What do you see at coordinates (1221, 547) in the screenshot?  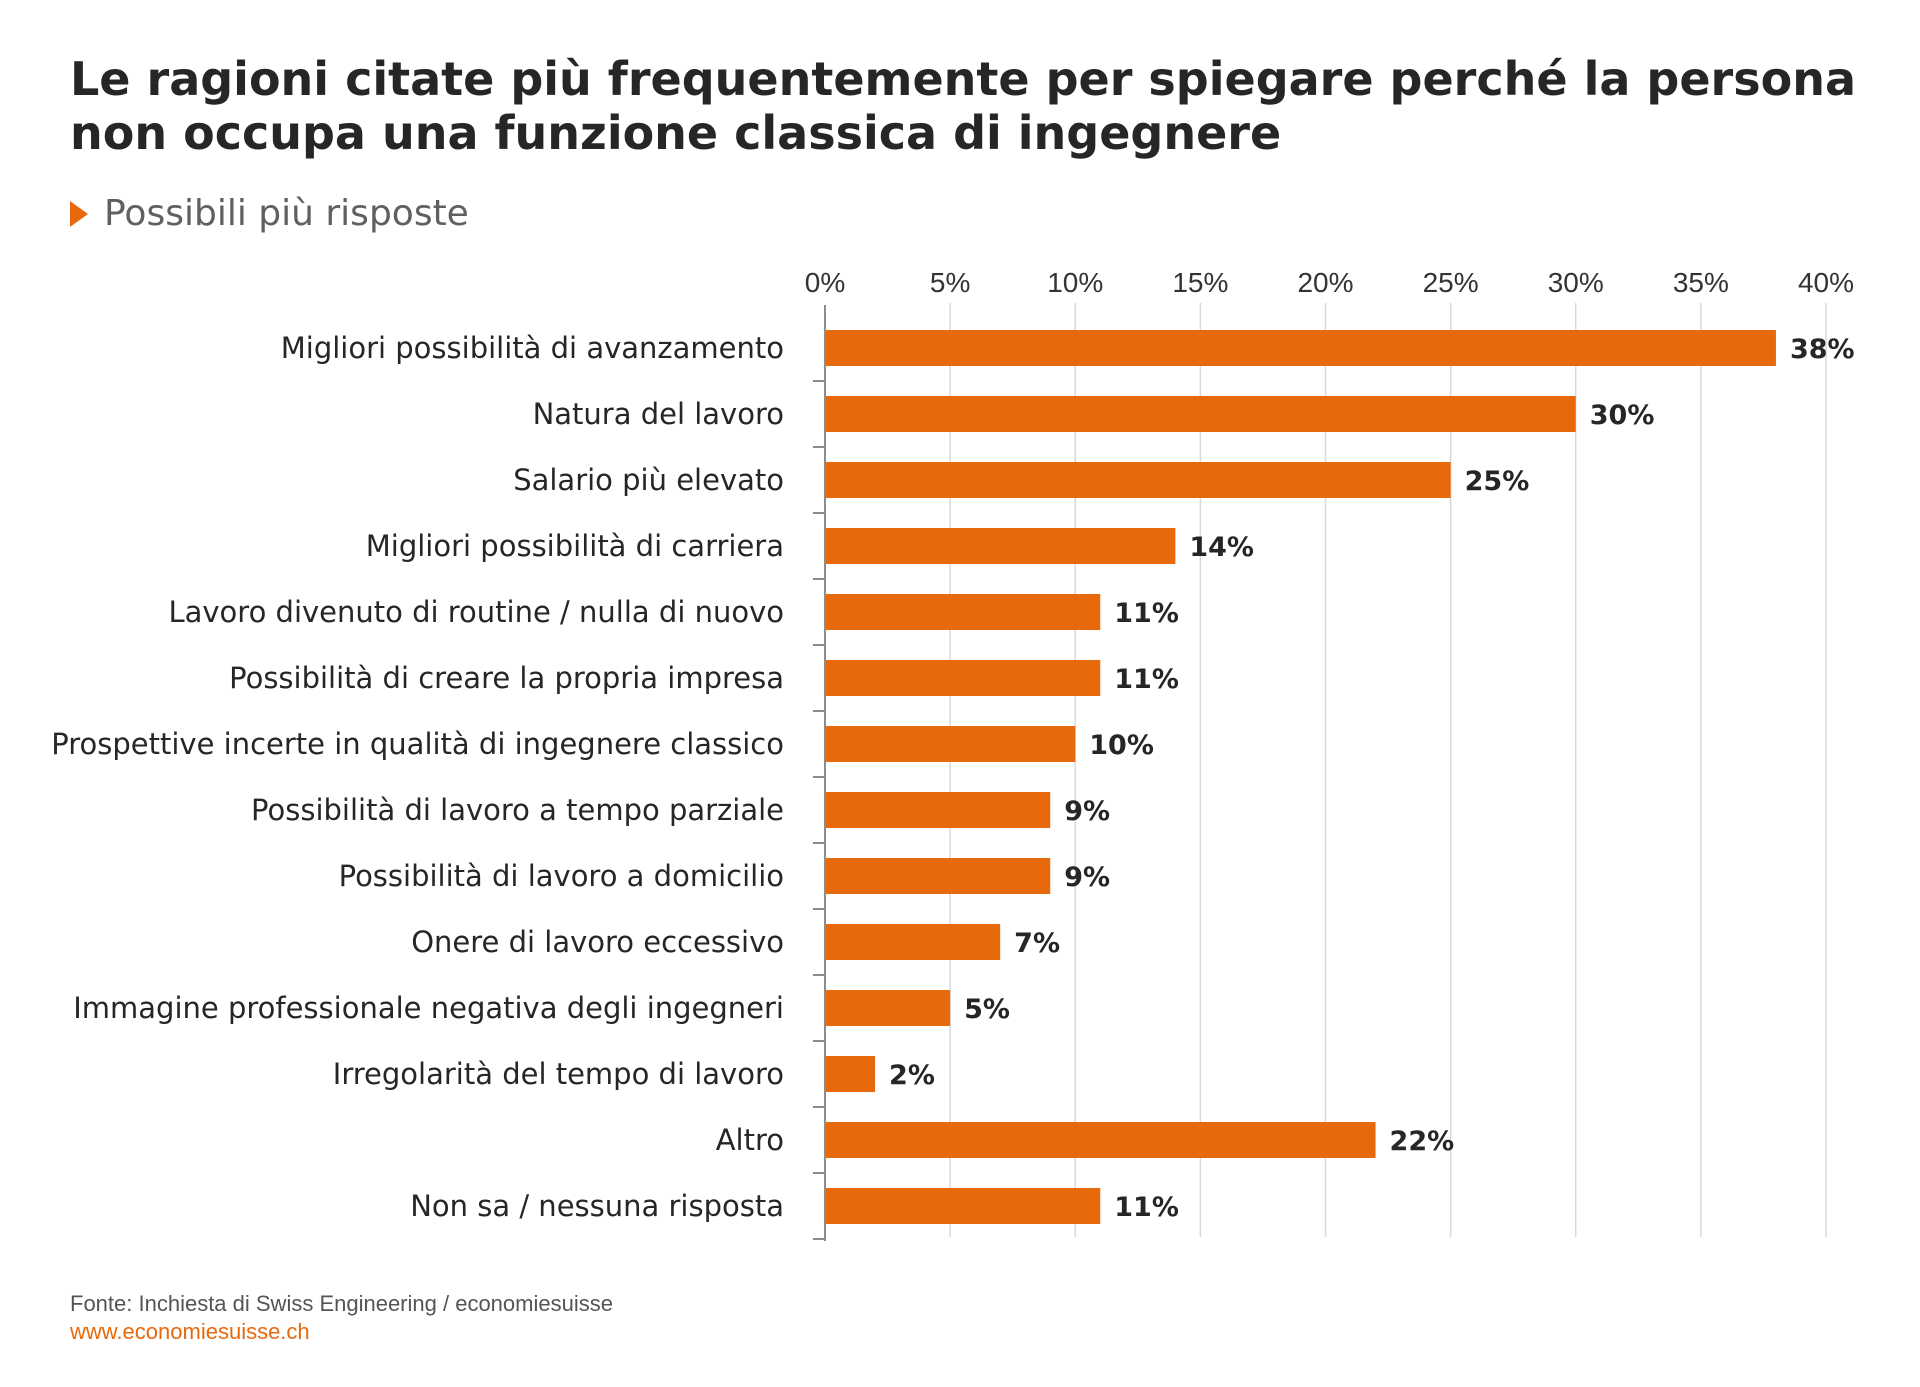 I see `data-label: 14%` at bounding box center [1221, 547].